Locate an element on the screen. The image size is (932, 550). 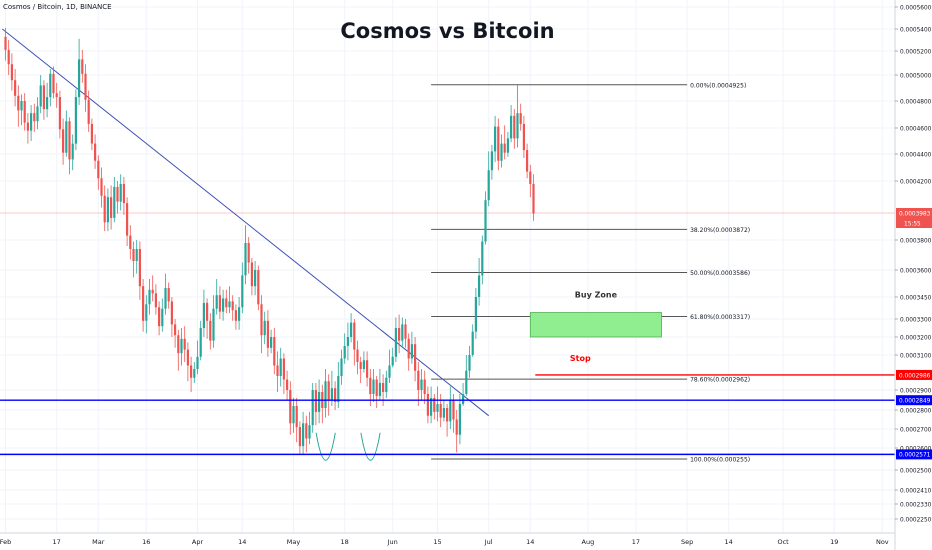
current-price-tag: 0.0003983 is located at coordinates (915, 214).